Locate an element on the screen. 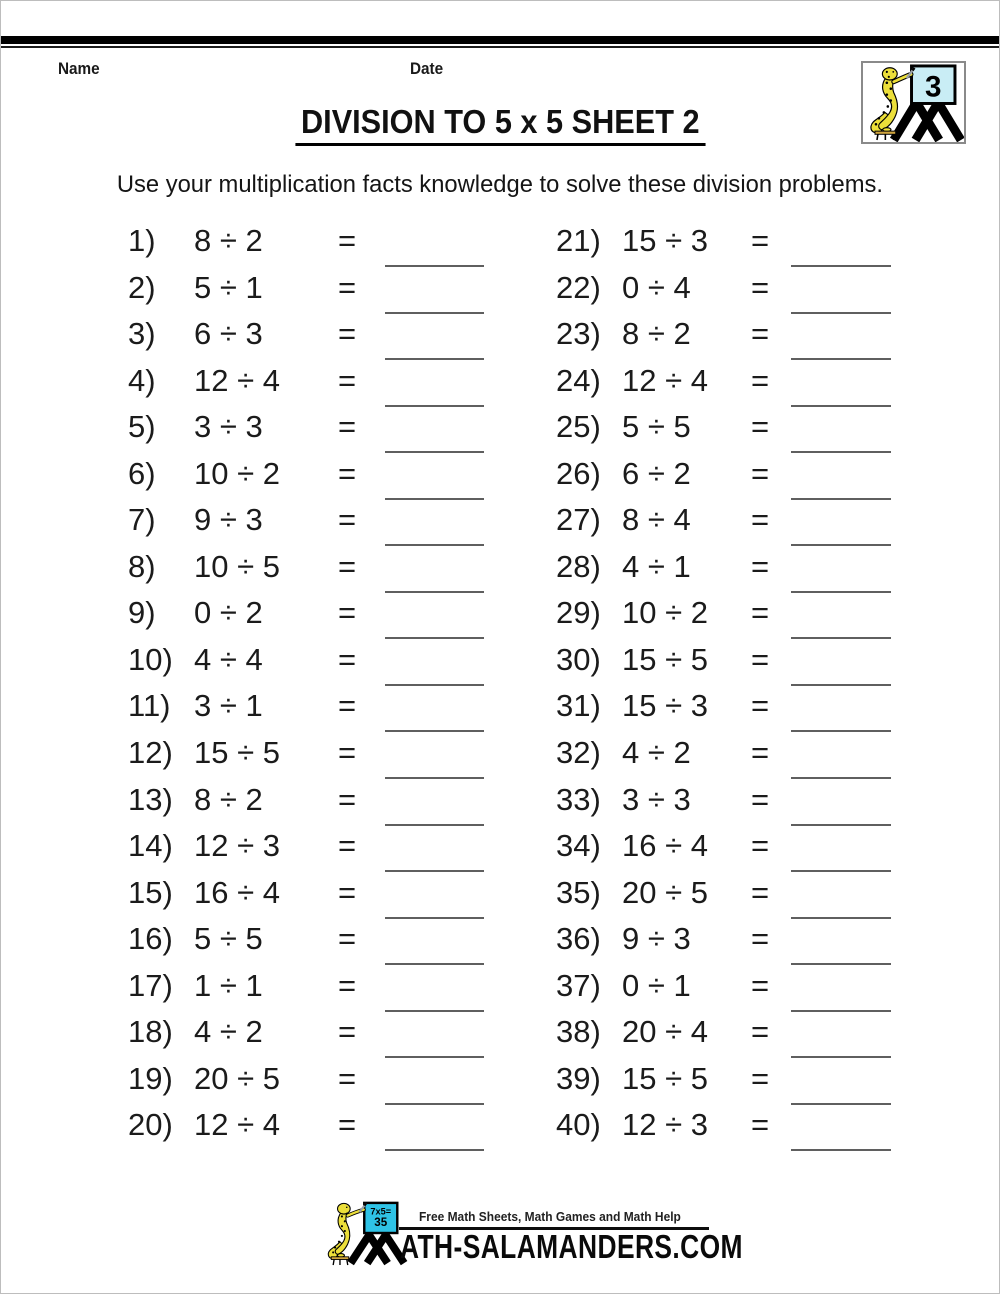 This screenshot has width=1000, height=1294. problem-row: 17) 1 ÷ 1 = is located at coordinates (323, 987).